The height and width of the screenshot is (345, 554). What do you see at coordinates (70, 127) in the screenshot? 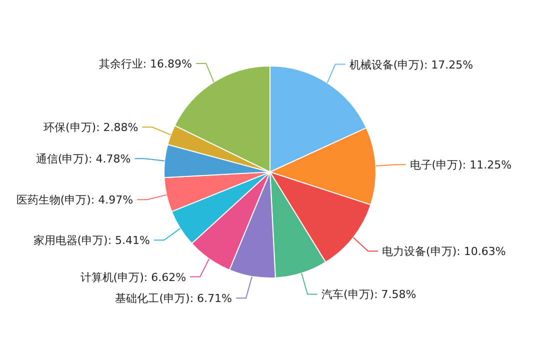
I see `slice-label: 环保(申万)` at bounding box center [70, 127].